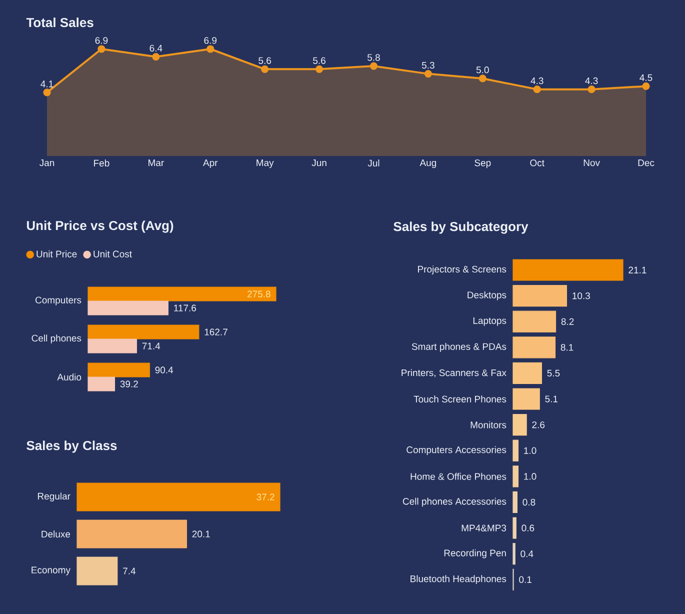 The height and width of the screenshot is (614, 685). I want to click on y-tick-label: Bluetooth Headphones, so click(458, 579).